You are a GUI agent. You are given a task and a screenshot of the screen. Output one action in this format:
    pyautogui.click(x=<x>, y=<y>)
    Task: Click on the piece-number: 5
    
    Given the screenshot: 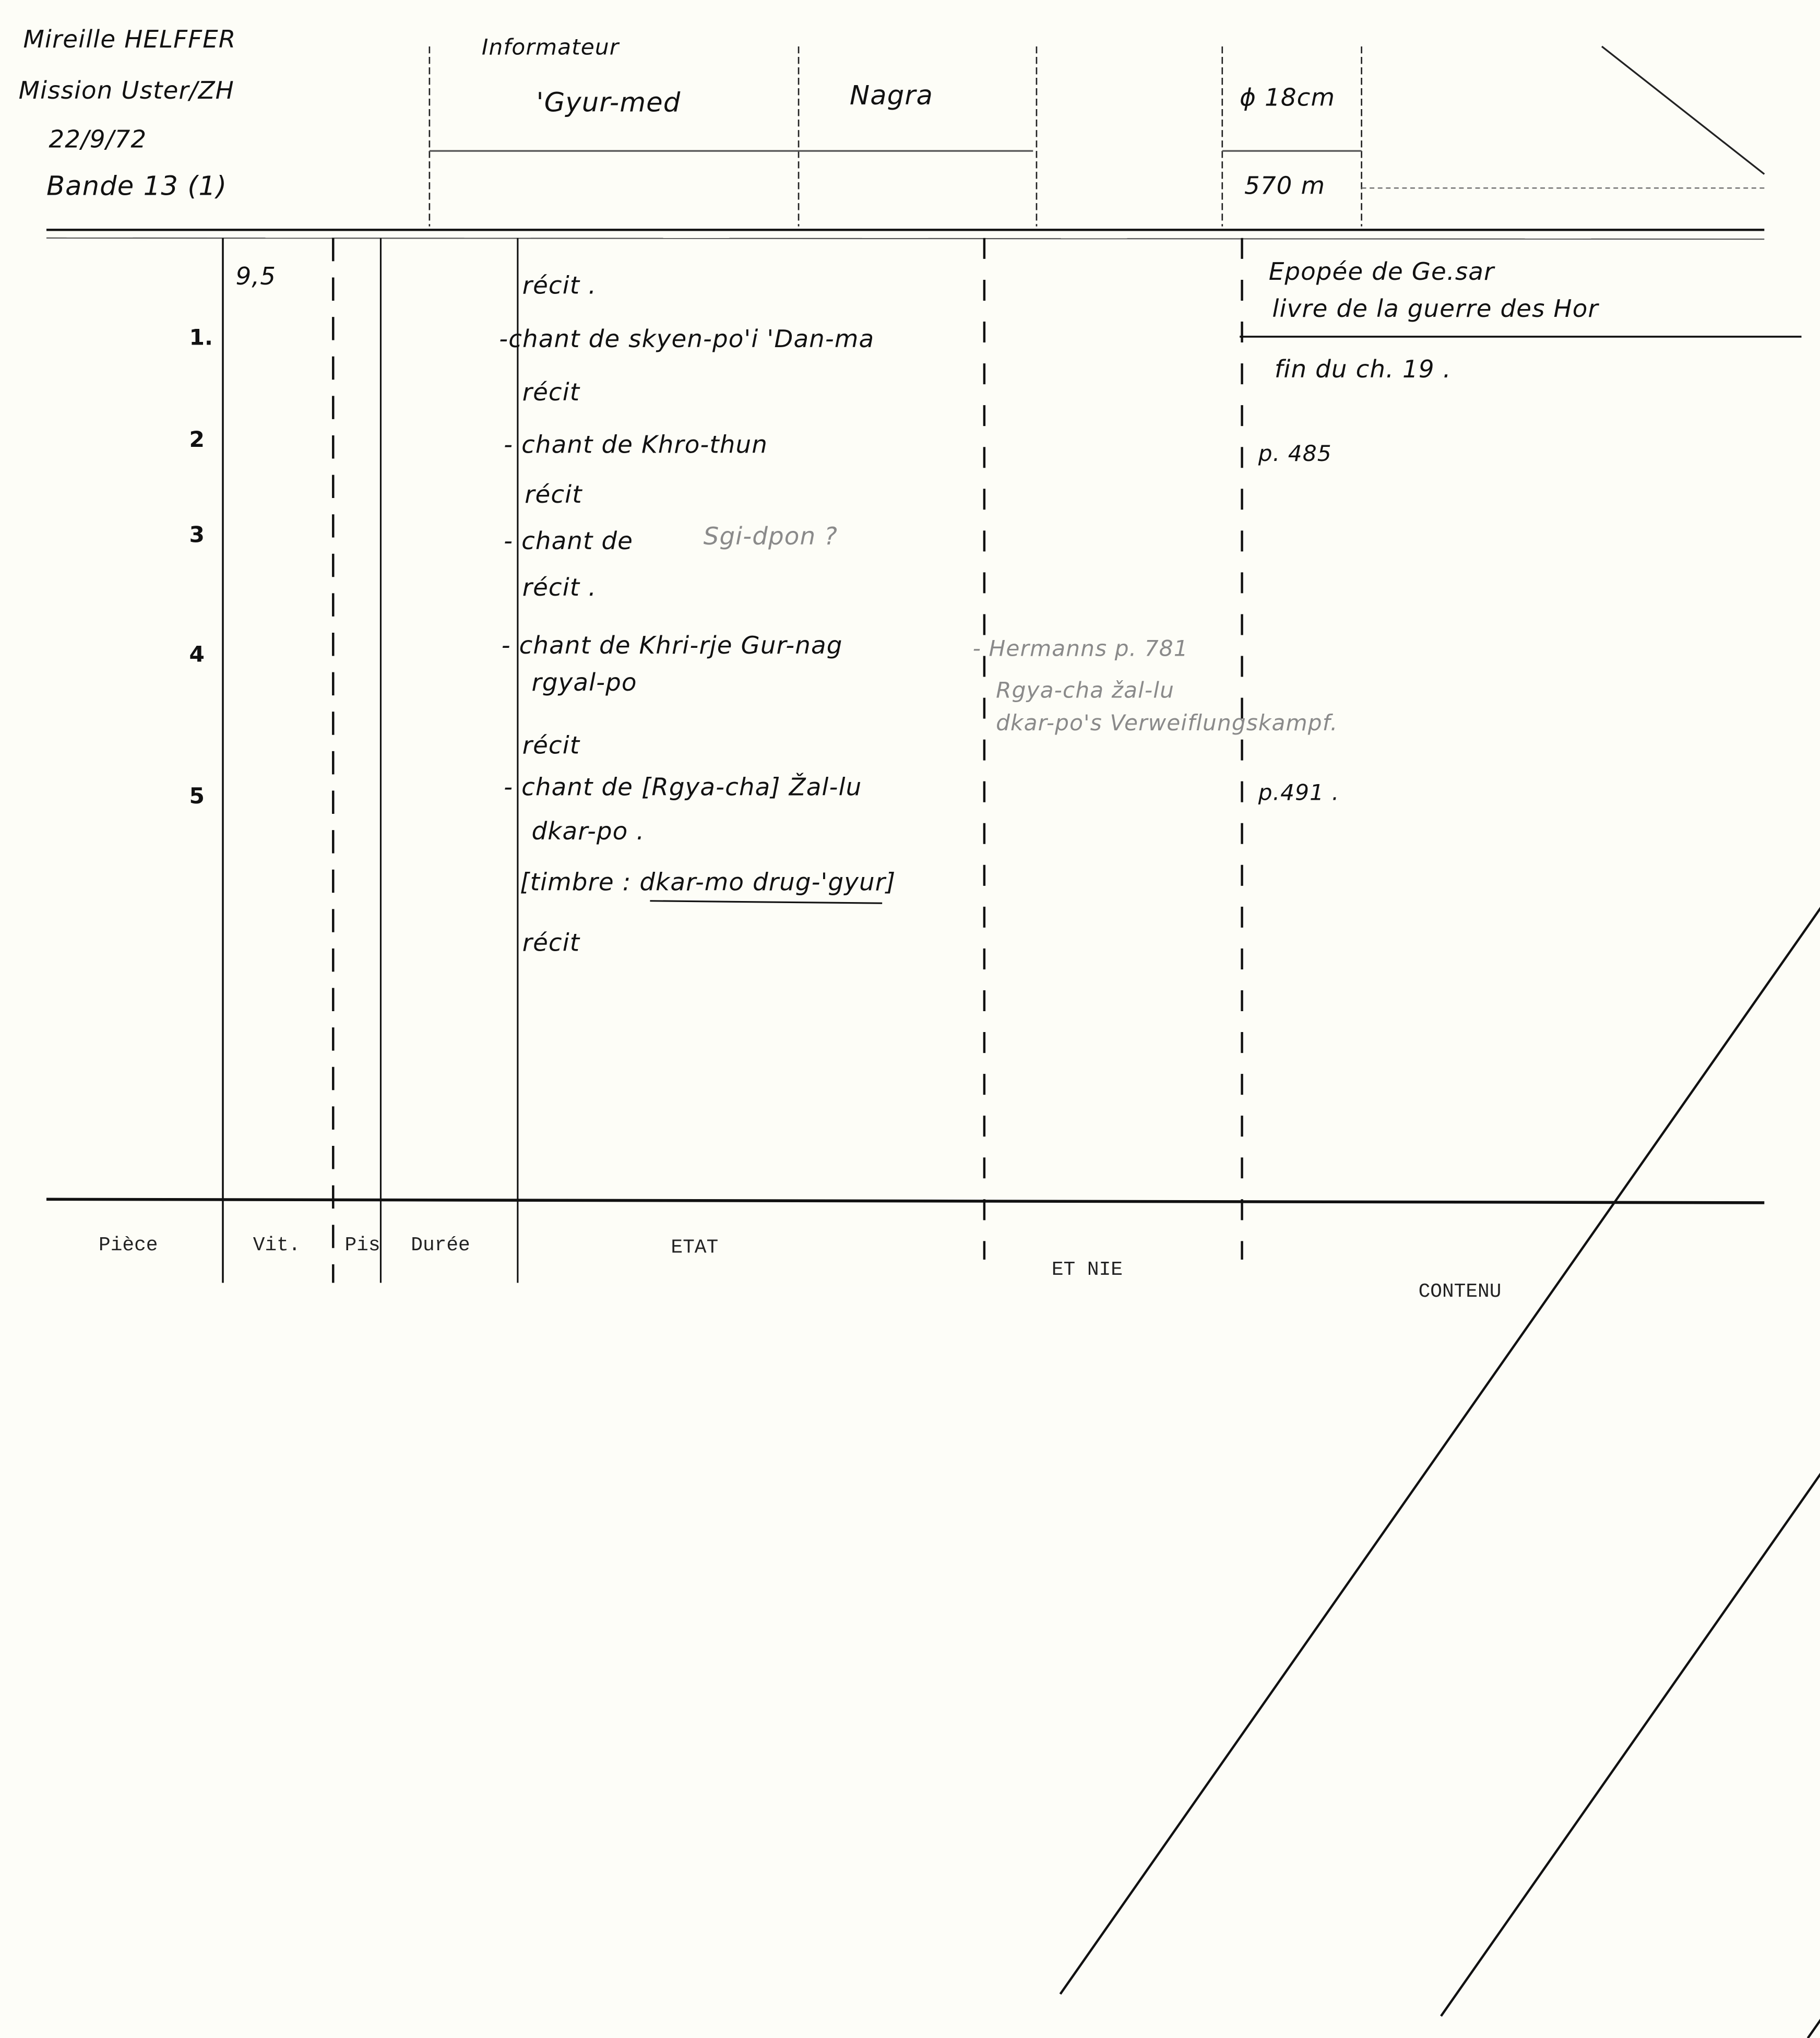 What is the action you would take?
    pyautogui.click(x=197, y=797)
    